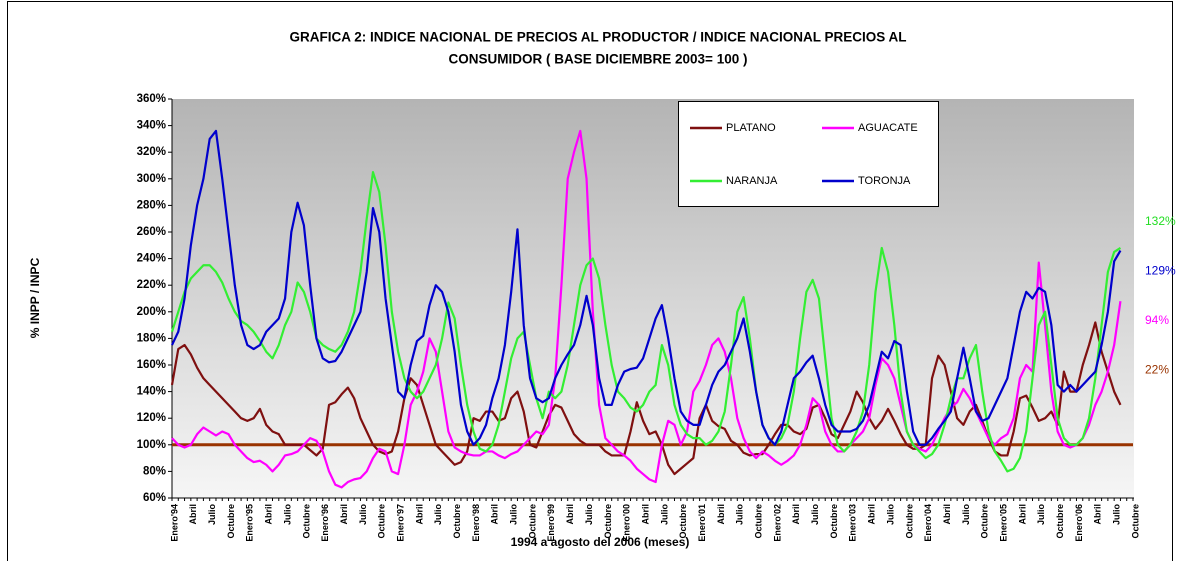 Image resolution: width=1183 pixels, height=561 pixels. Describe the element at coordinates (1003, 523) in the screenshot. I see `x-tick-label: Enero'05` at that location.